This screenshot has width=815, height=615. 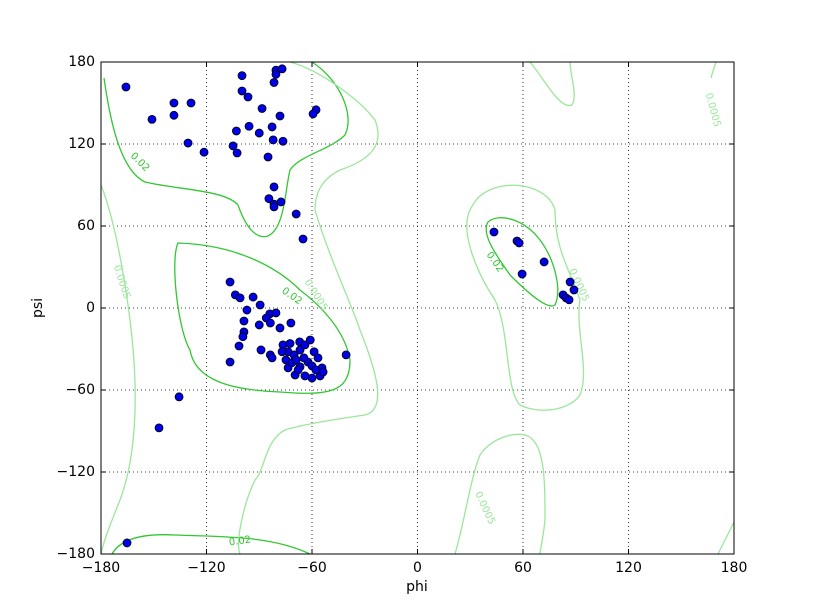 What do you see at coordinates (90, 308) in the screenshot?
I see `y-tick-label: 0` at bounding box center [90, 308].